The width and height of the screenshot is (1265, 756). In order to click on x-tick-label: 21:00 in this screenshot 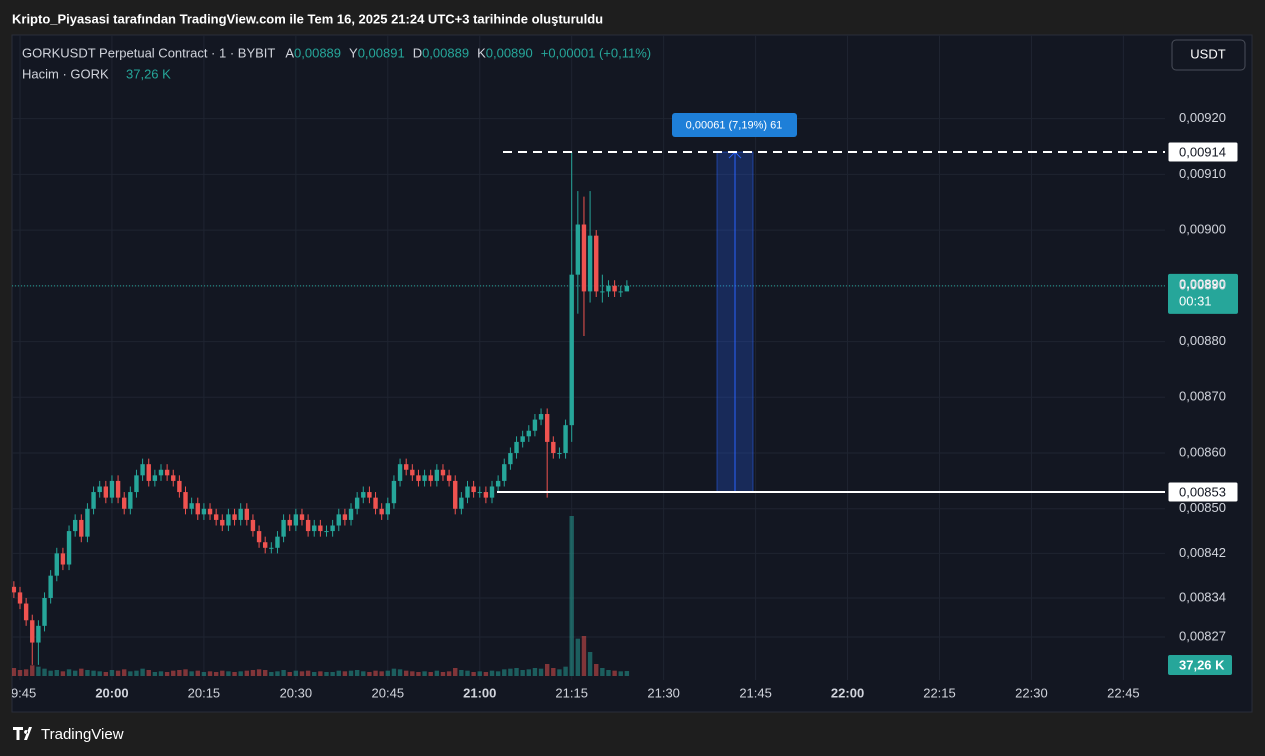, I will do `click(479, 692)`.